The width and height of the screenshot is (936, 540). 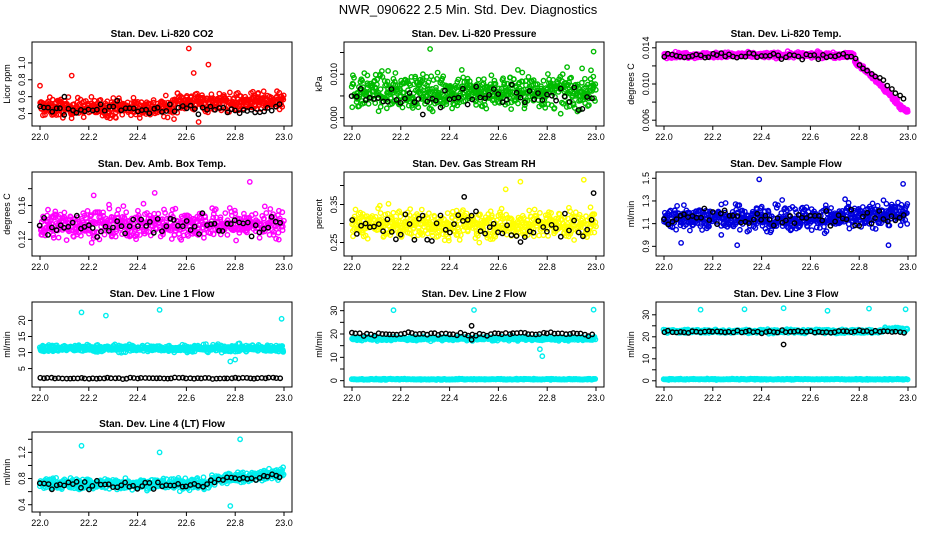 I want to click on y-tick-label: 0.6, so click(x=22, y=96).